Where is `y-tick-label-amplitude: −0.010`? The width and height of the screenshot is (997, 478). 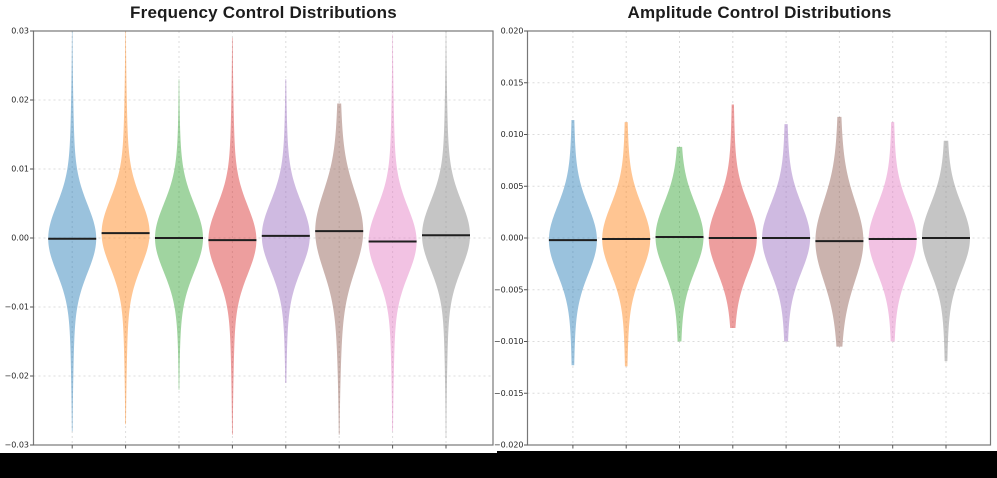
y-tick-label-amplitude: −0.010 is located at coordinates (509, 341).